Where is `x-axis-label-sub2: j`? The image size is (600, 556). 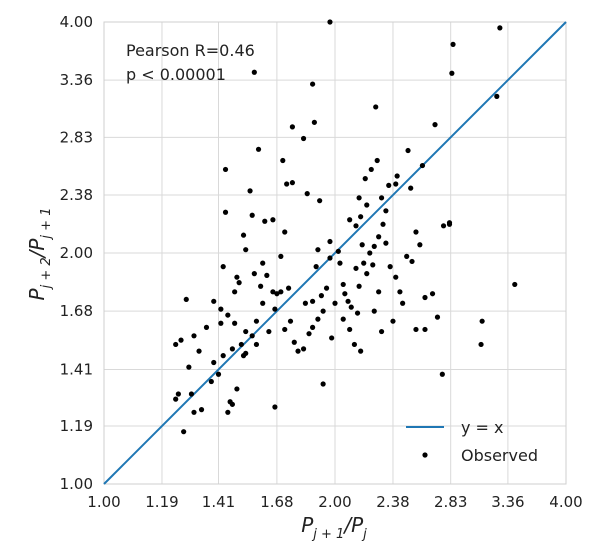
x-axis-label-sub2: j is located at coordinates (364, 534).